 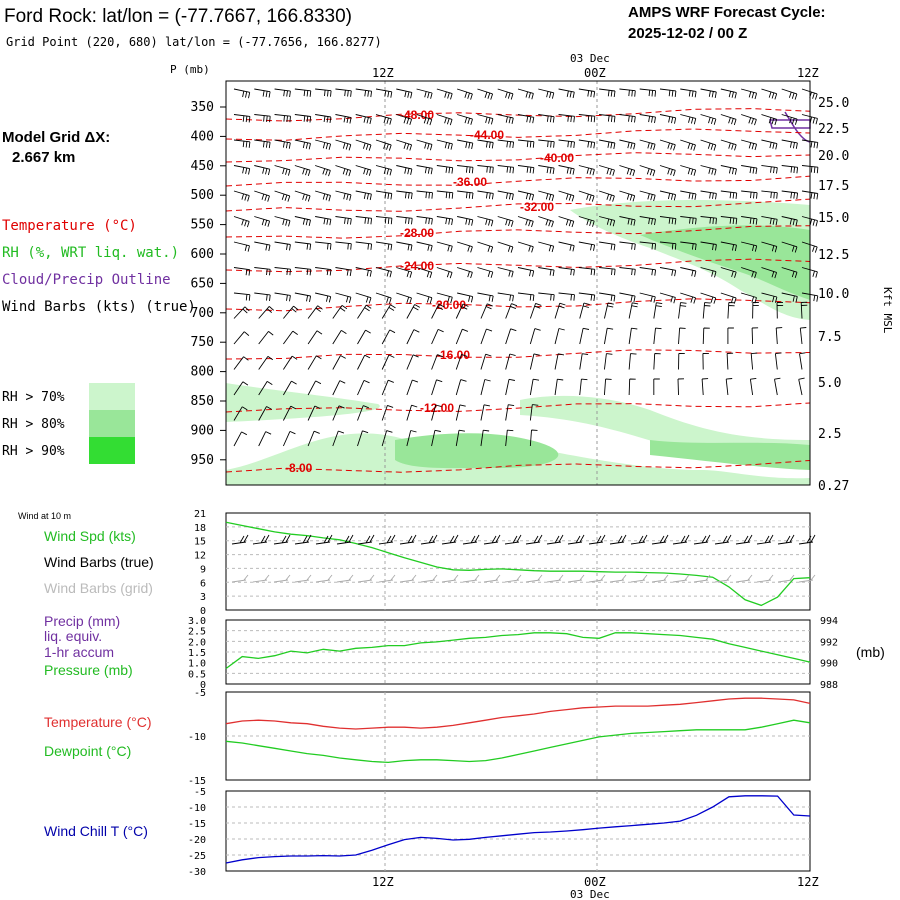 What do you see at coordinates (518, 561) in the screenshot?
I see `panel-frame` at bounding box center [518, 561].